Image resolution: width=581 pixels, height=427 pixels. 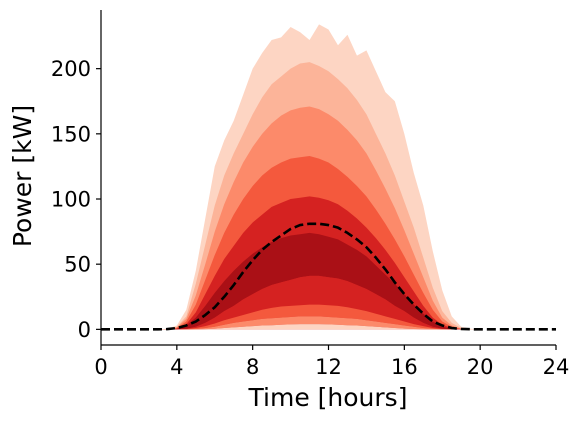 What do you see at coordinates (71, 200) in the screenshot?
I see `y-tick-label-100: 100` at bounding box center [71, 200].